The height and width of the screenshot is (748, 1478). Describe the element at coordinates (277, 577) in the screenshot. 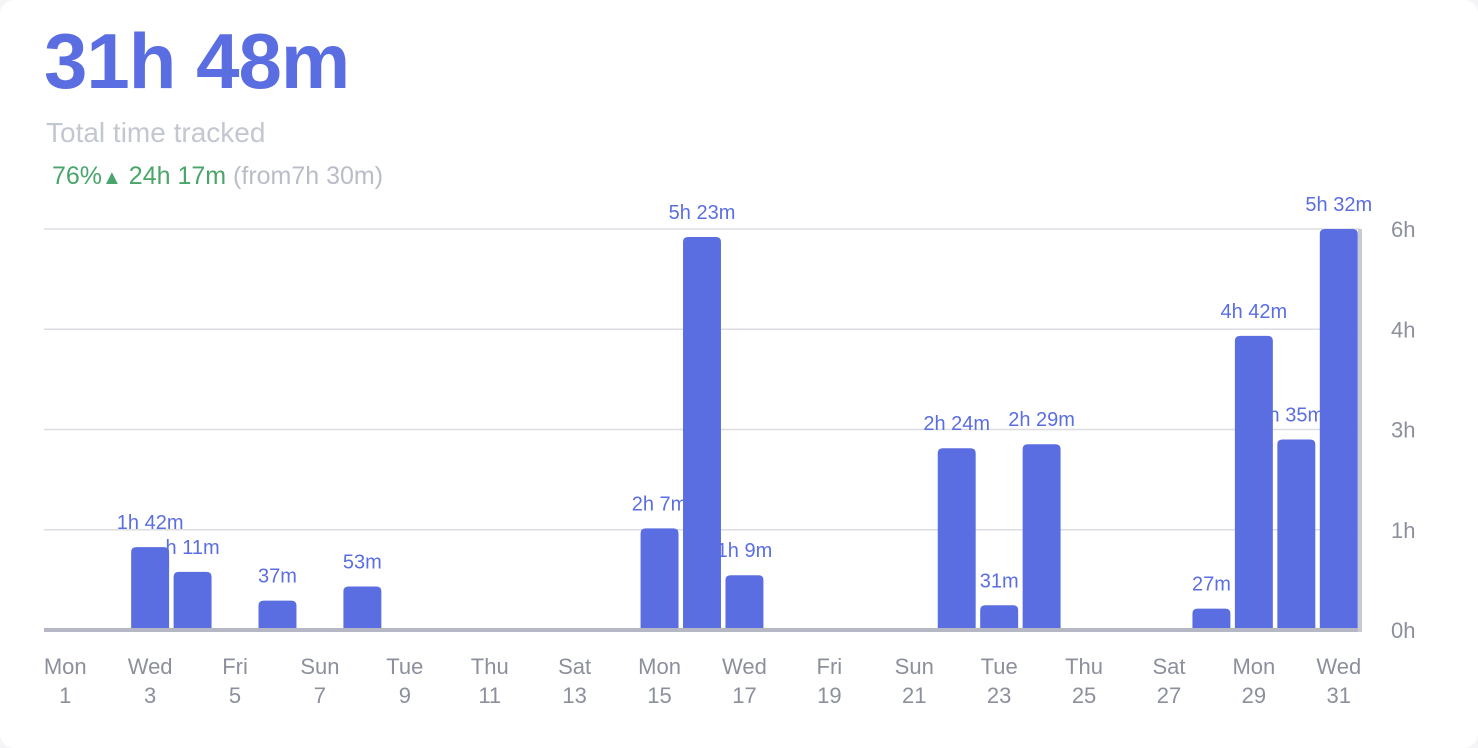

I see `data-label-day-6: 37m` at that location.